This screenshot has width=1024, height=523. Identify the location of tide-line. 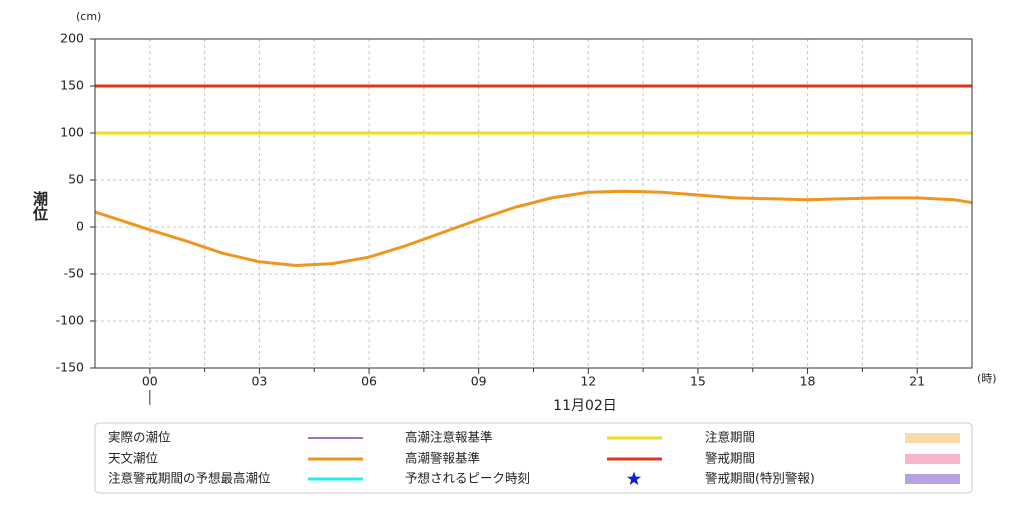
(533, 228).